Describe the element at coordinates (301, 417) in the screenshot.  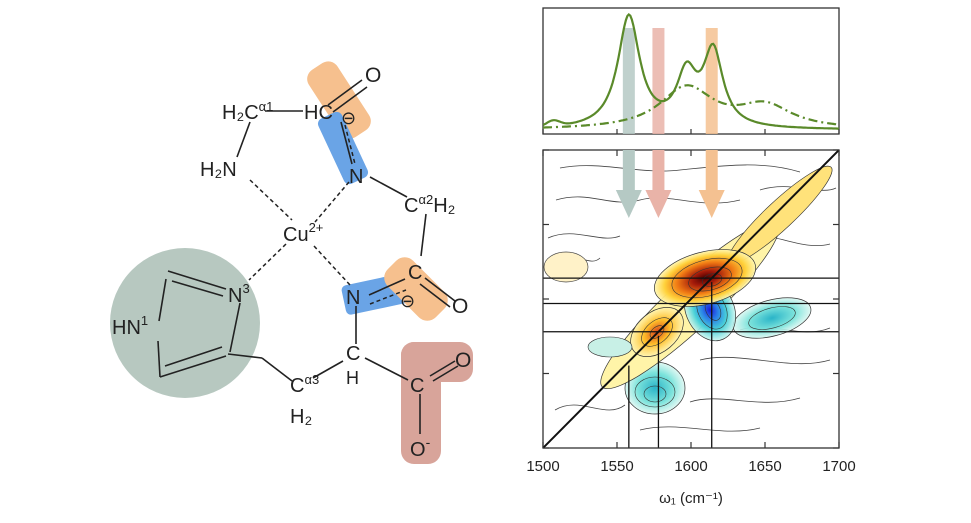
I see `atom-h2-lower: H₂` at that location.